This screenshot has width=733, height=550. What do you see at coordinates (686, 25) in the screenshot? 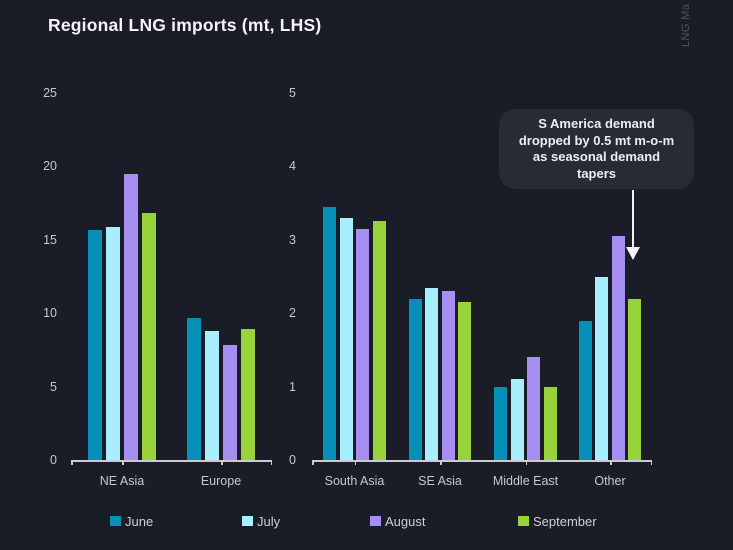
I see `watermark-text: LNG Ma` at bounding box center [686, 25].